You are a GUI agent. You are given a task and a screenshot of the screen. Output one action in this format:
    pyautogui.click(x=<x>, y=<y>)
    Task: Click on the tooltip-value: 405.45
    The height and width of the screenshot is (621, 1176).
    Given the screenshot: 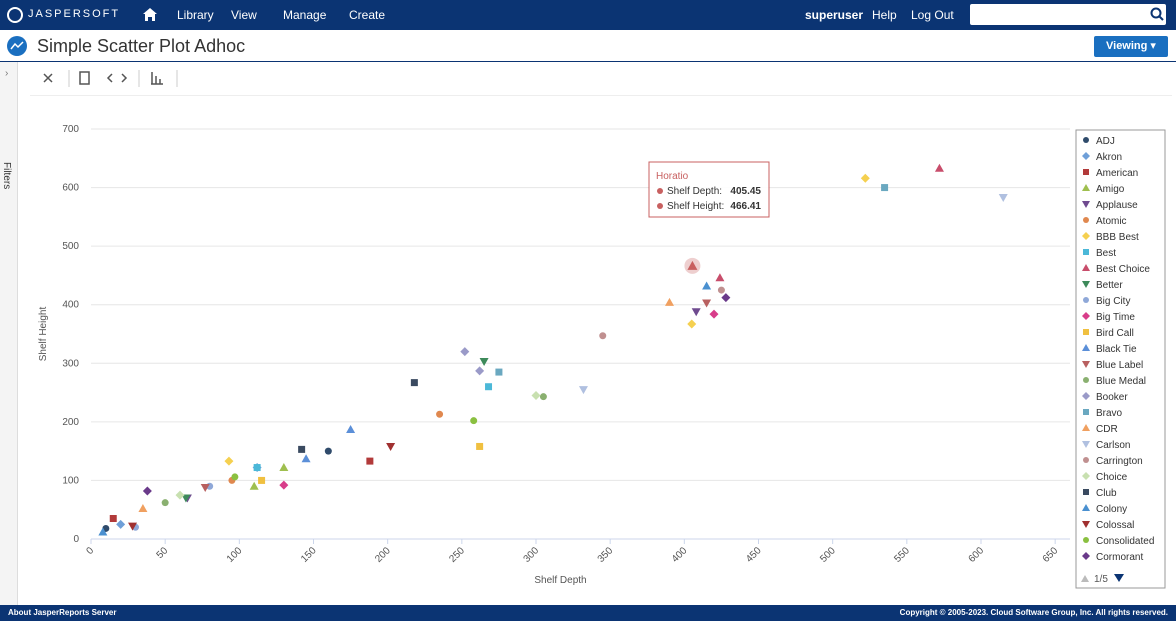 What is the action you would take?
    pyautogui.click(x=745, y=191)
    